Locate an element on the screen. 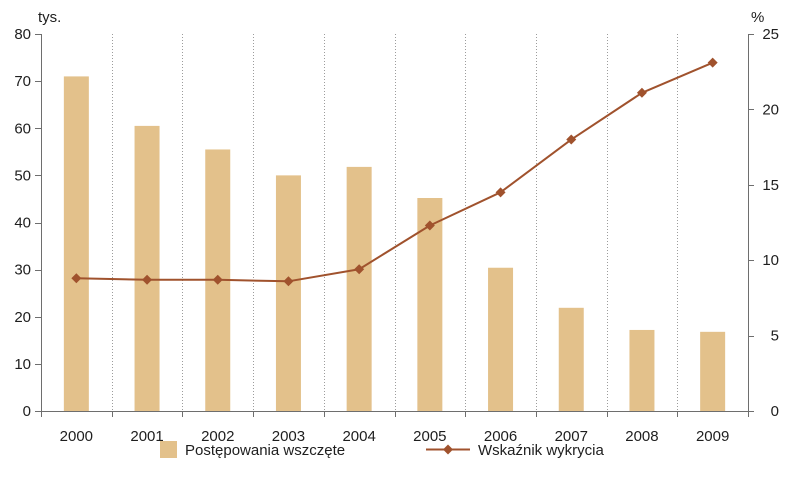  y-left-tick-label: 60 is located at coordinates (22, 128).